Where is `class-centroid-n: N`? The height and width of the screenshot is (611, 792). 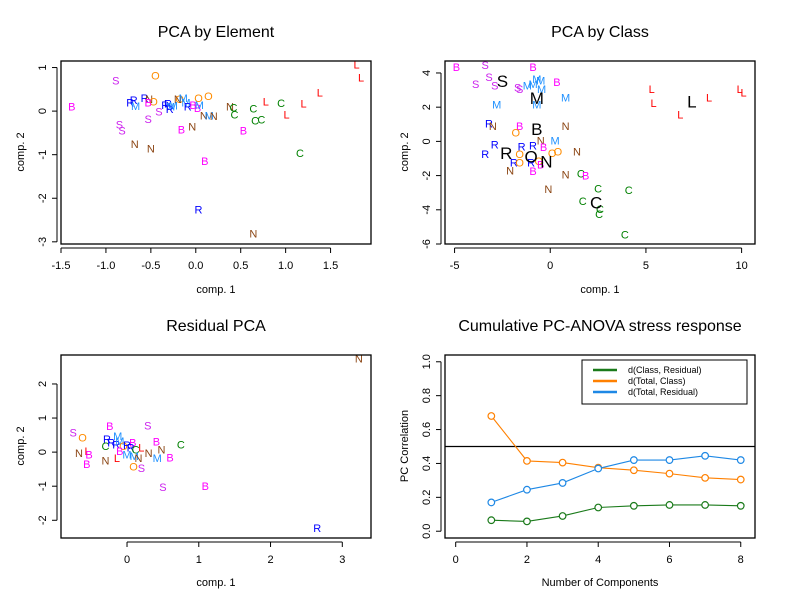 class-centroid-n: N is located at coordinates (546, 161).